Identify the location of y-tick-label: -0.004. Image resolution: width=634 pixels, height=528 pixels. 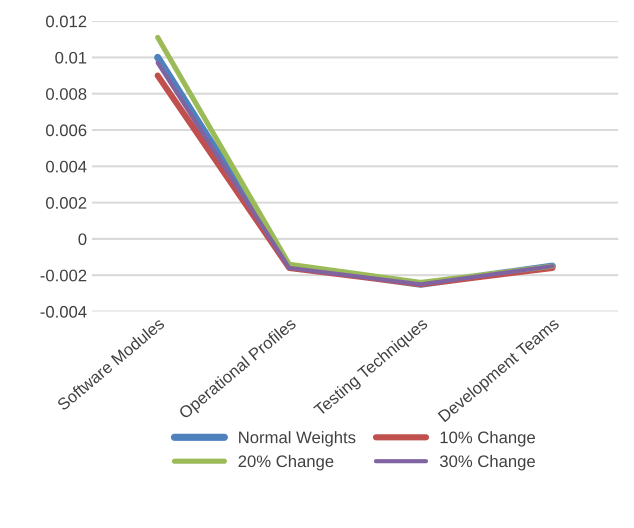
(63, 312).